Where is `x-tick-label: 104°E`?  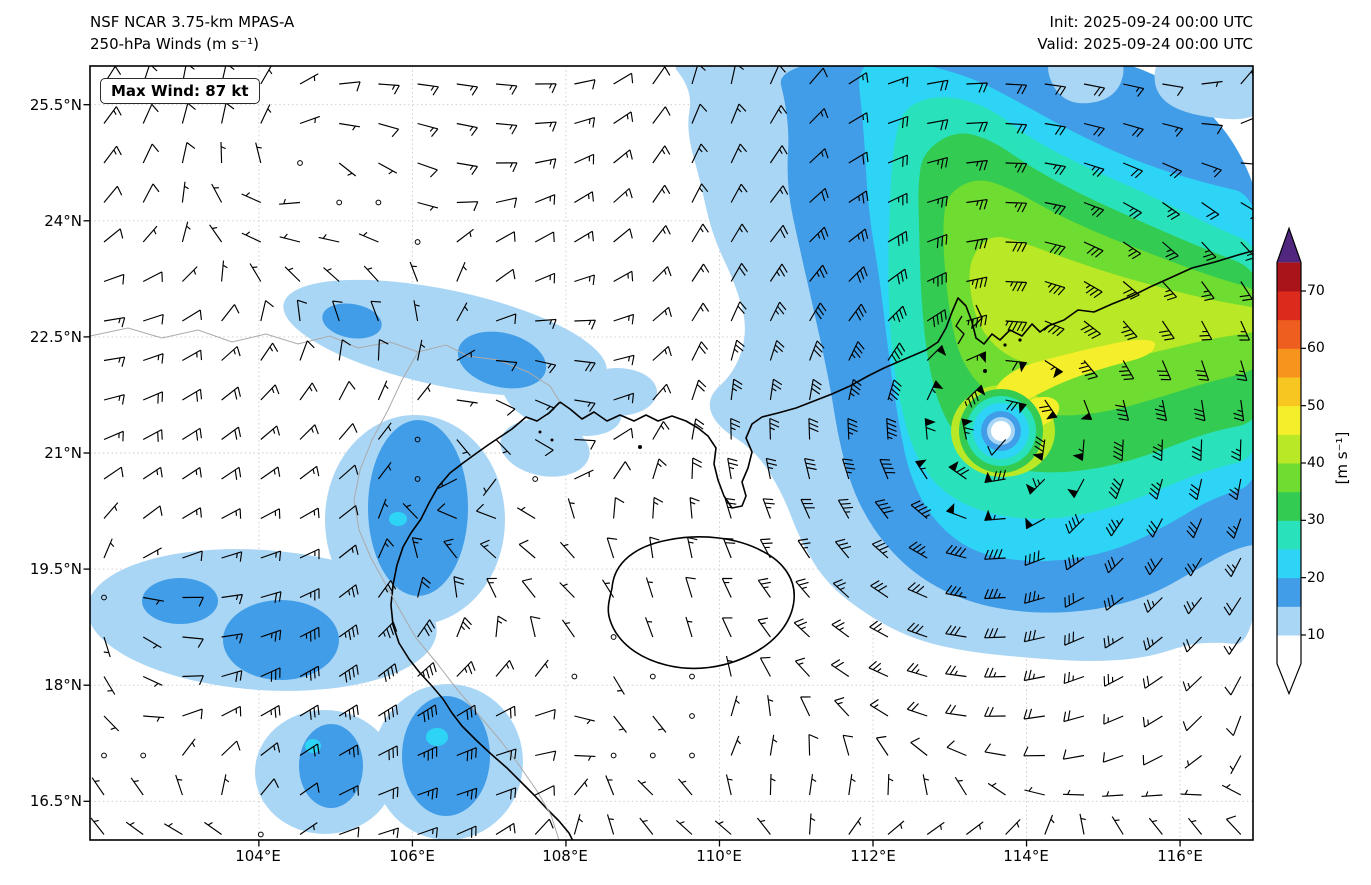 x-tick-label: 104°E is located at coordinates (258, 856).